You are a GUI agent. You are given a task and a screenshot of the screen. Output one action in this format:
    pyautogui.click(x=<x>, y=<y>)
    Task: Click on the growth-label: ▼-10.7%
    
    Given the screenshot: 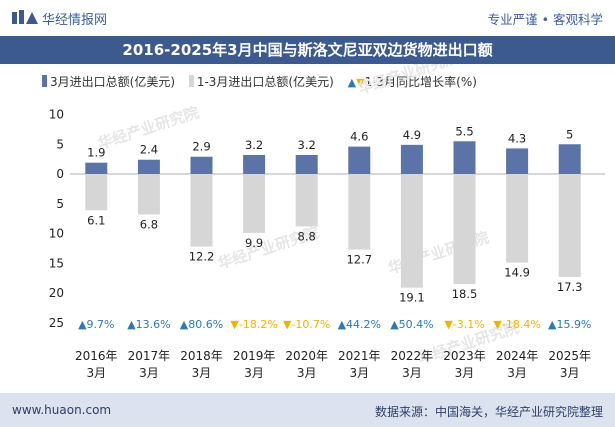 What is the action you would take?
    pyautogui.click(x=306, y=324)
    